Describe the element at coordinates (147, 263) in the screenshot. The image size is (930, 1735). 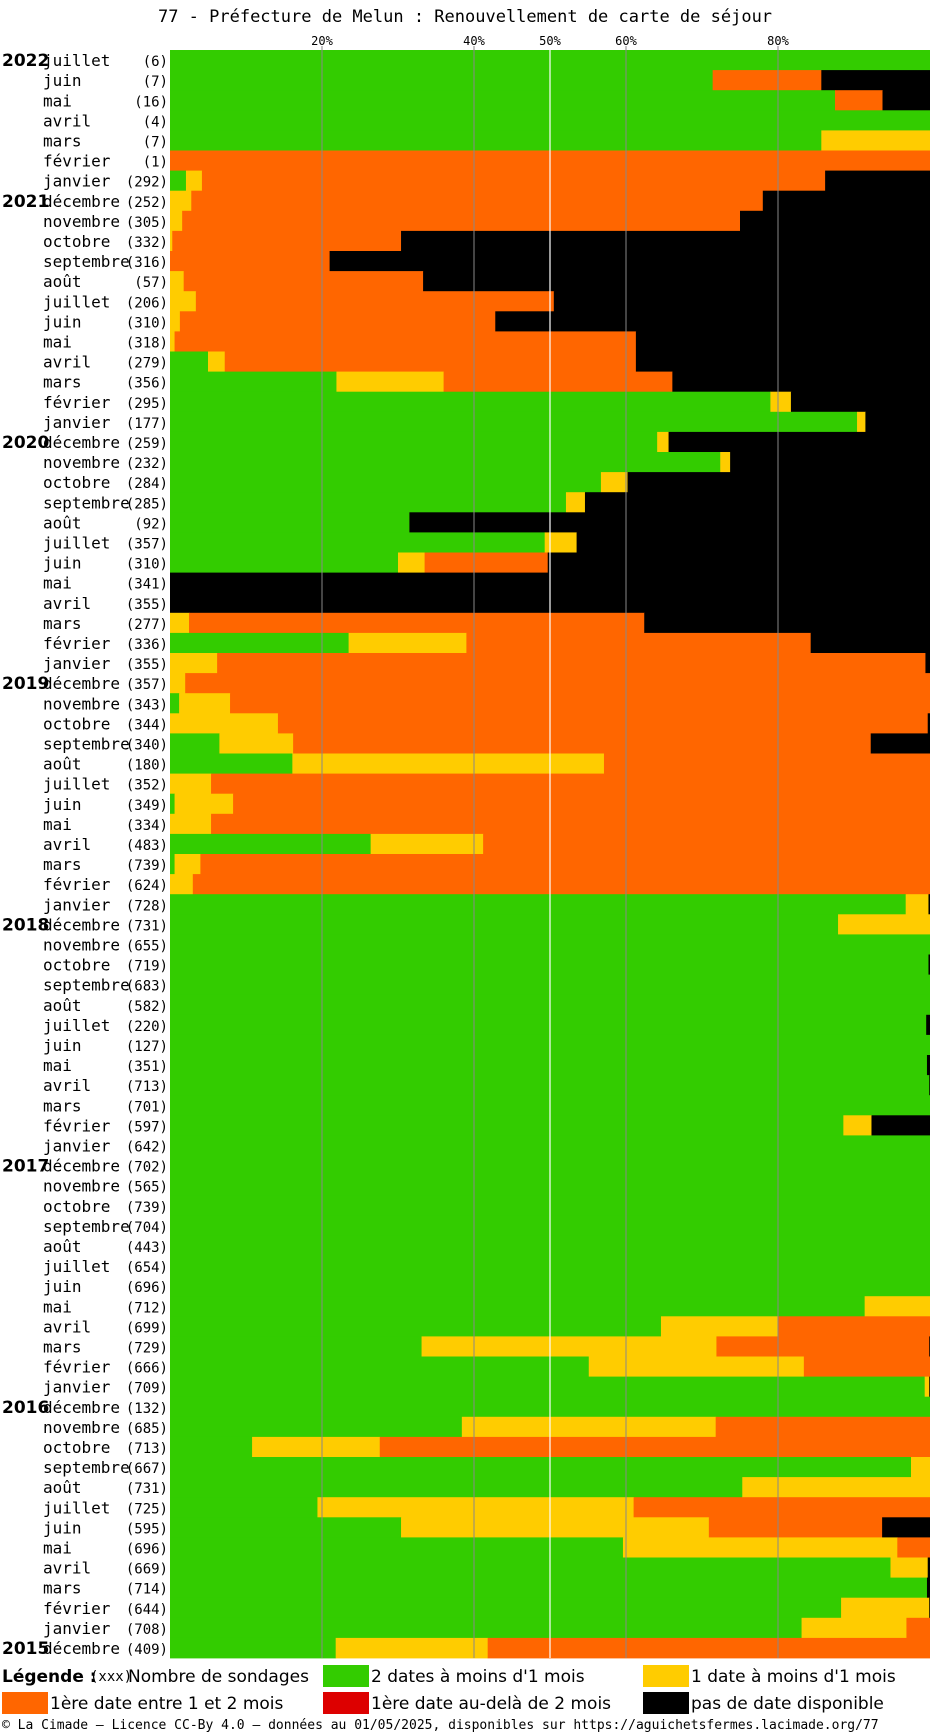
I see `count-label: (316)` at that location.